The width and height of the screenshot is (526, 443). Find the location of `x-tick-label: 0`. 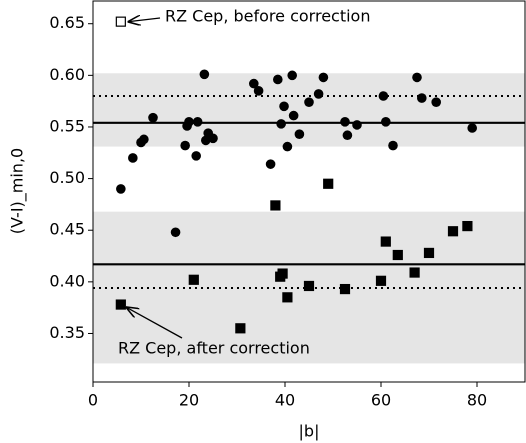

x-tick-label: 0 is located at coordinates (93, 400).